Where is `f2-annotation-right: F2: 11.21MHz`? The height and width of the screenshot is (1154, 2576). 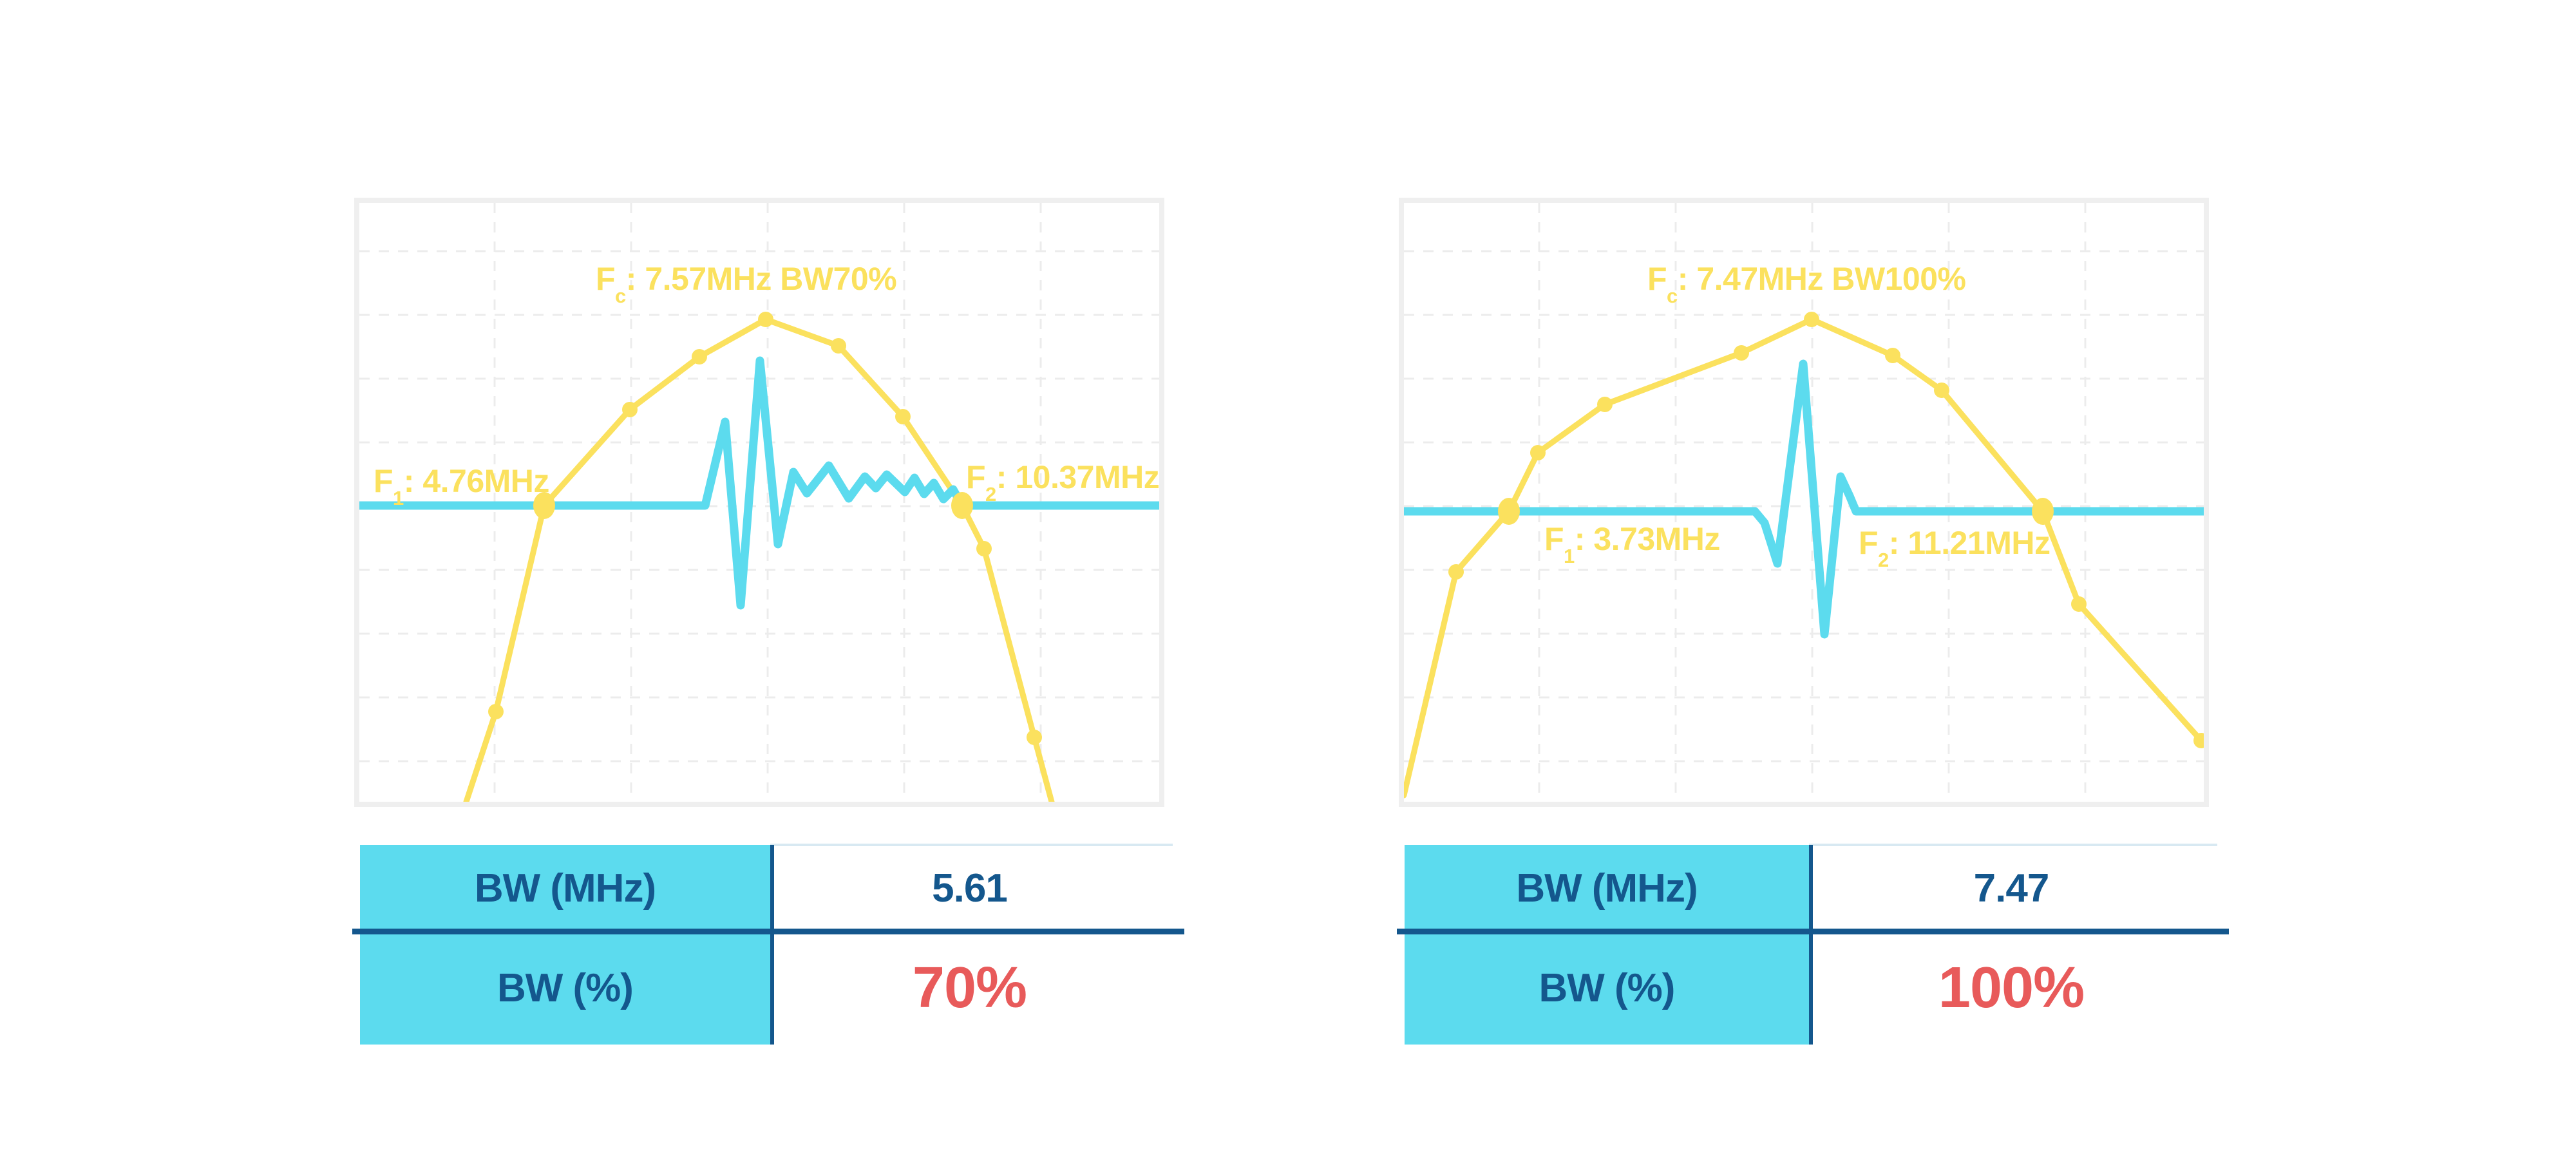 f2-annotation-right: F2: 11.21MHz is located at coordinates (1954, 547).